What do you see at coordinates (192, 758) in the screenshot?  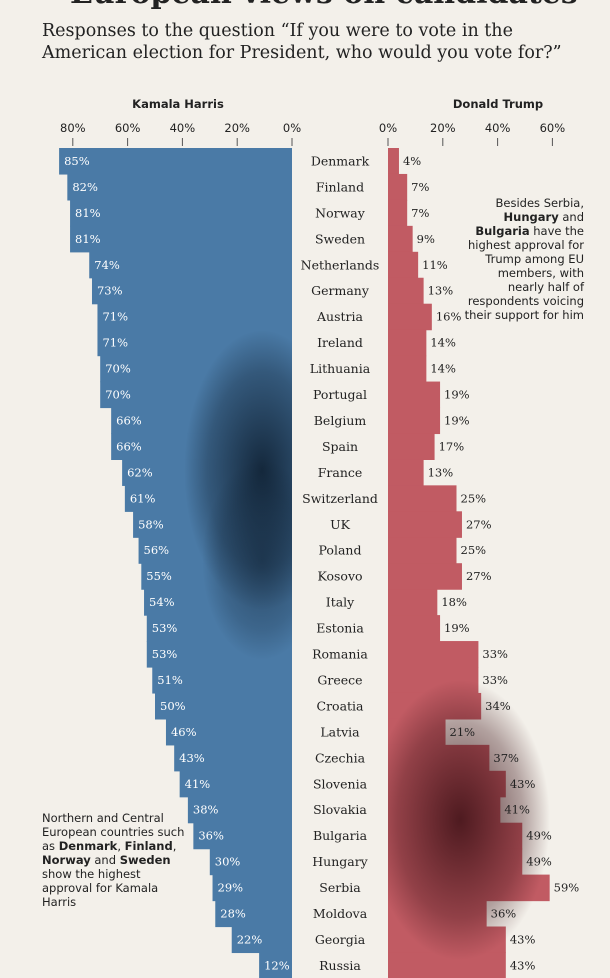 I see `harris-value-label: 43%` at bounding box center [192, 758].